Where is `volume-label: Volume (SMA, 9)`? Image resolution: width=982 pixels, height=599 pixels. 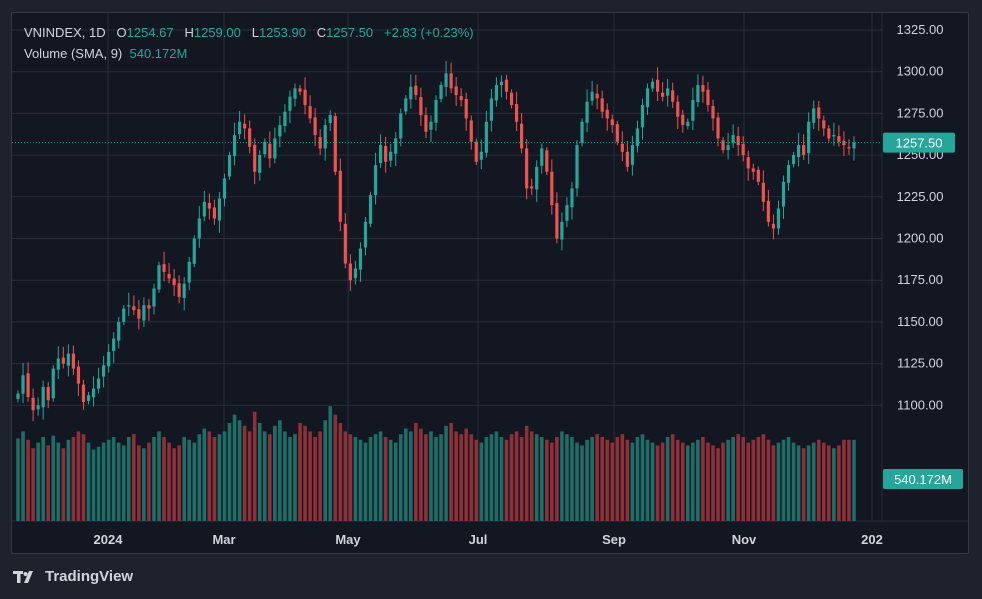
volume-label: Volume (SMA, 9) is located at coordinates (73, 53).